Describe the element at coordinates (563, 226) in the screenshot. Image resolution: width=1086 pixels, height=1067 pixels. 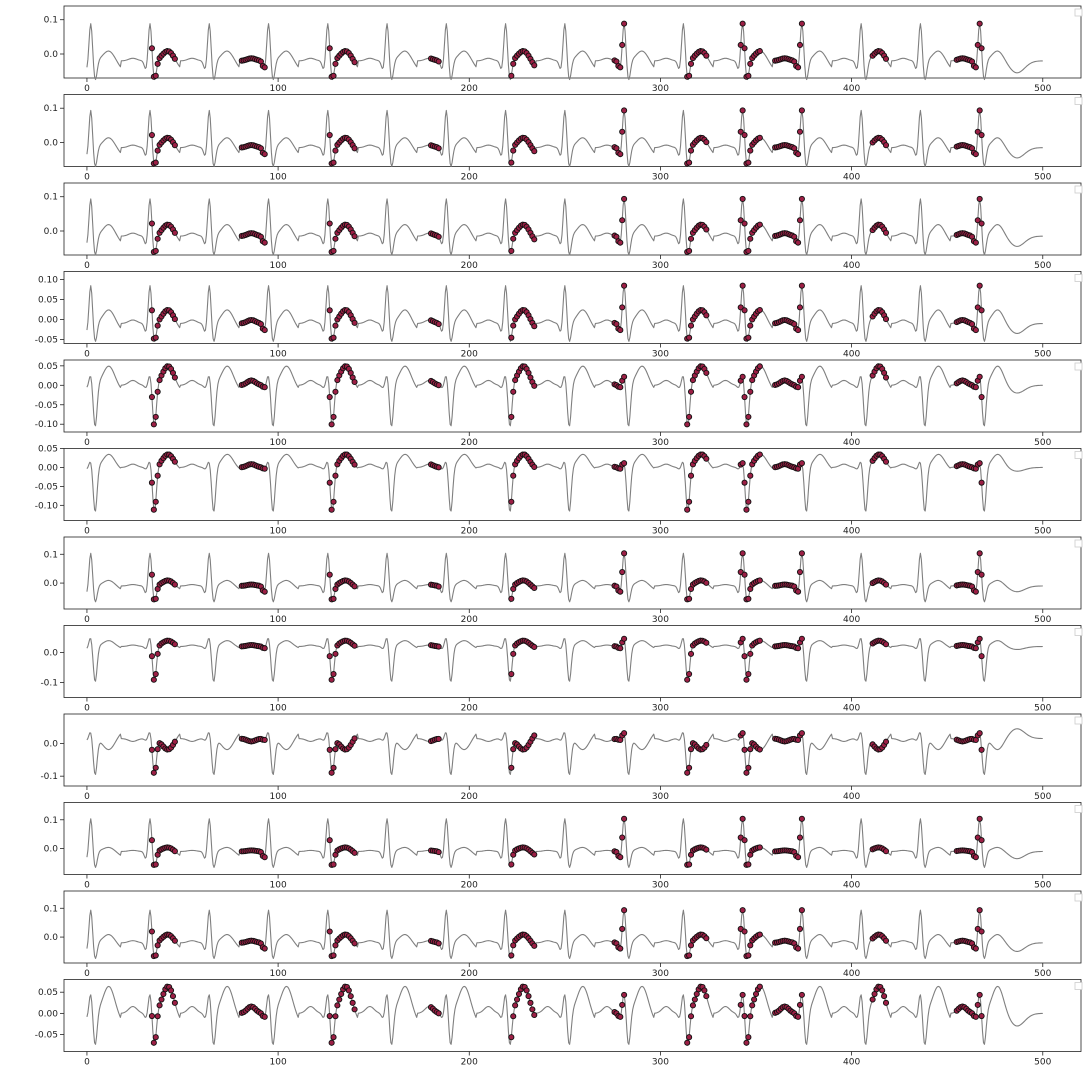
I see `subplot-3: 0.1 0.0 0 100 200 300 400 500` at that location.